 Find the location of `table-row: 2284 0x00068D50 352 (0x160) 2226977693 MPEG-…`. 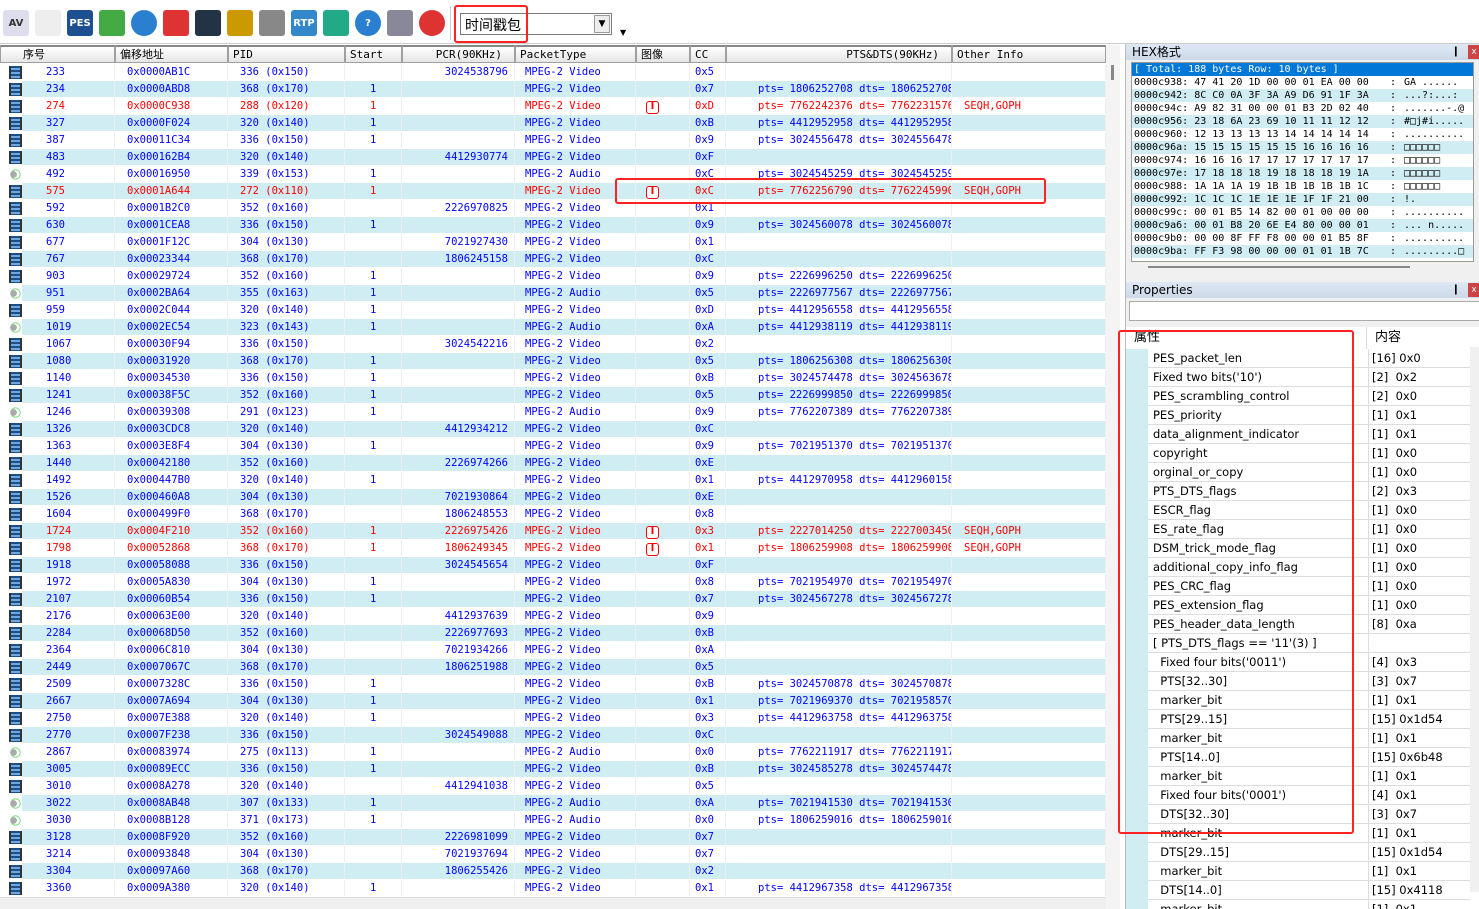

table-row: 2284 0x00068D50 352 (0x160) 2226977693 MPEG-… is located at coordinates (553, 633).